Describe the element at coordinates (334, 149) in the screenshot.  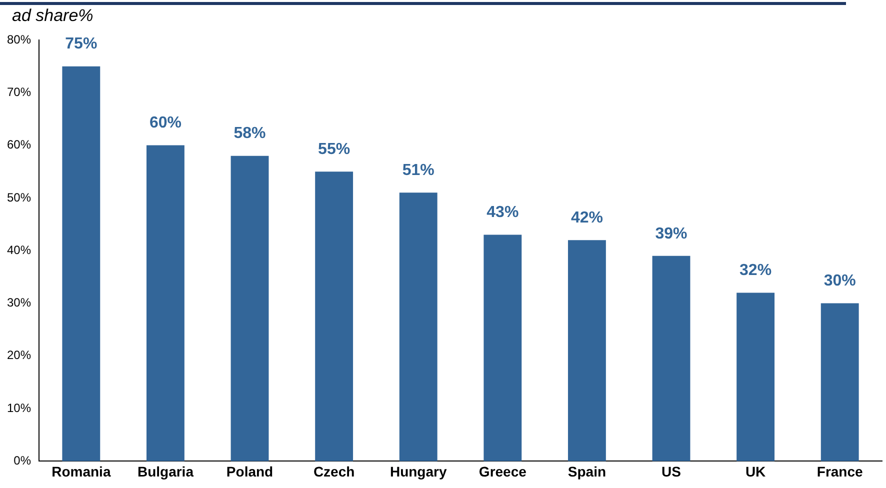
I see `data-label: 55%` at that location.